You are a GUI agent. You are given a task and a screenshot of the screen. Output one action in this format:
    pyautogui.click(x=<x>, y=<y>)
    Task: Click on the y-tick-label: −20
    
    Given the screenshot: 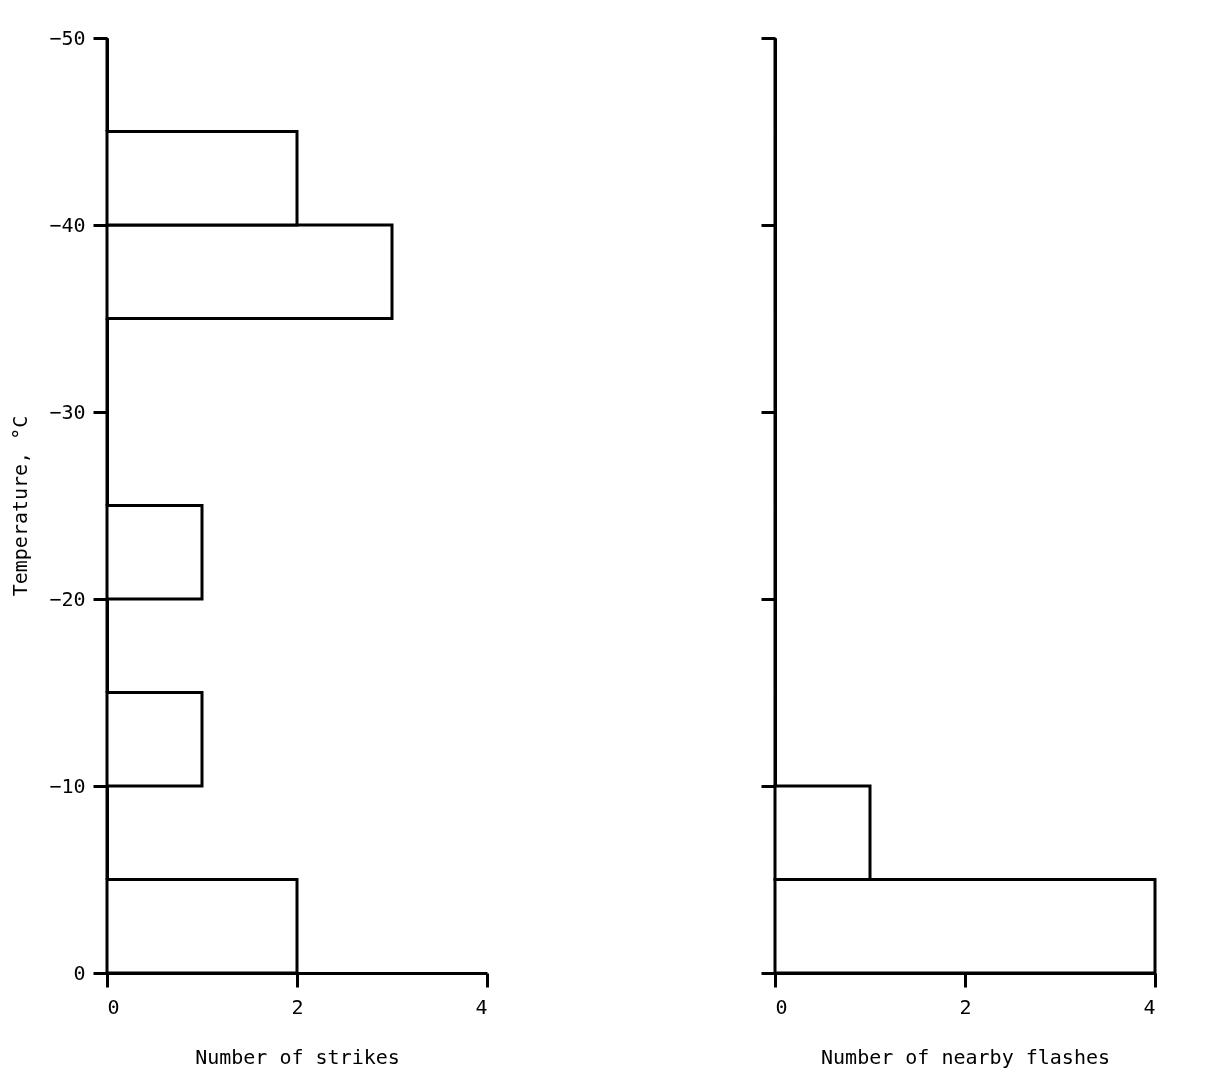 What is the action you would take?
    pyautogui.click(x=67, y=598)
    